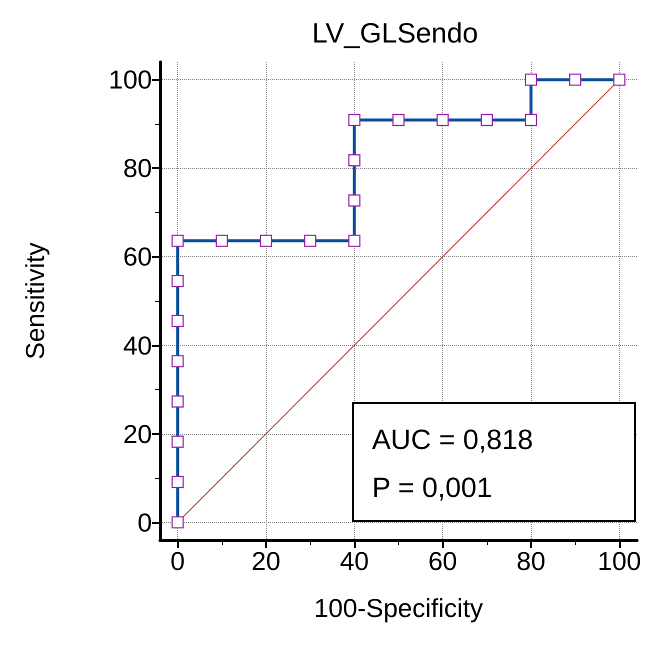 The width and height of the screenshot is (652, 652). I want to click on y-tick-label: 20, so click(137, 433).